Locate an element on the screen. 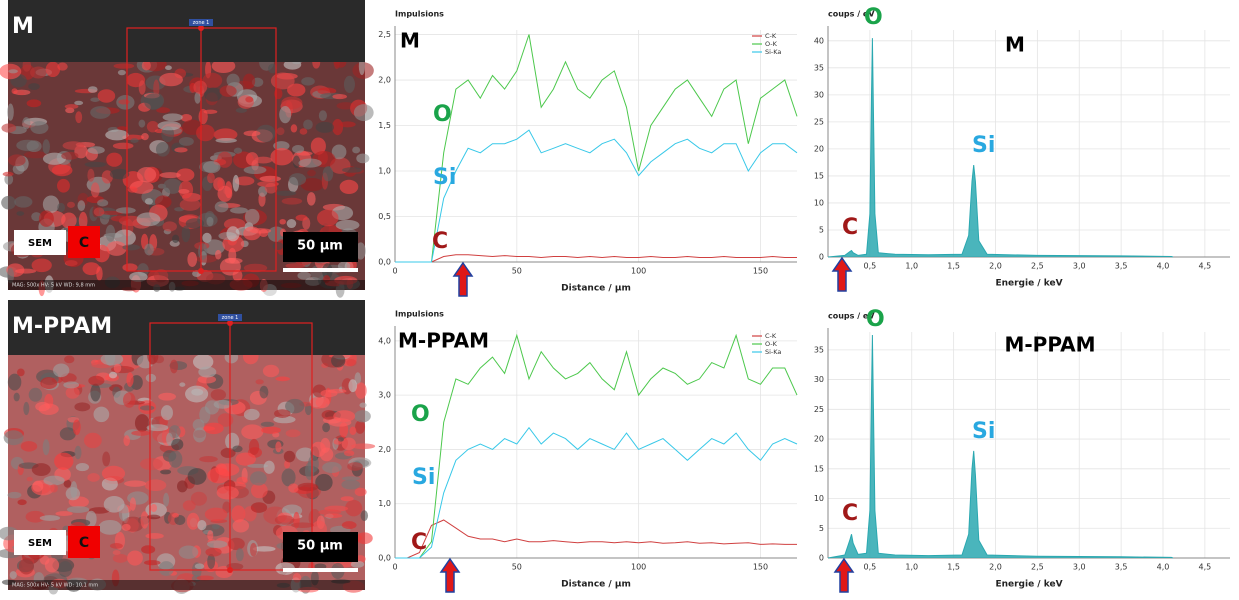  element-box is located at coordinates (84, 242).